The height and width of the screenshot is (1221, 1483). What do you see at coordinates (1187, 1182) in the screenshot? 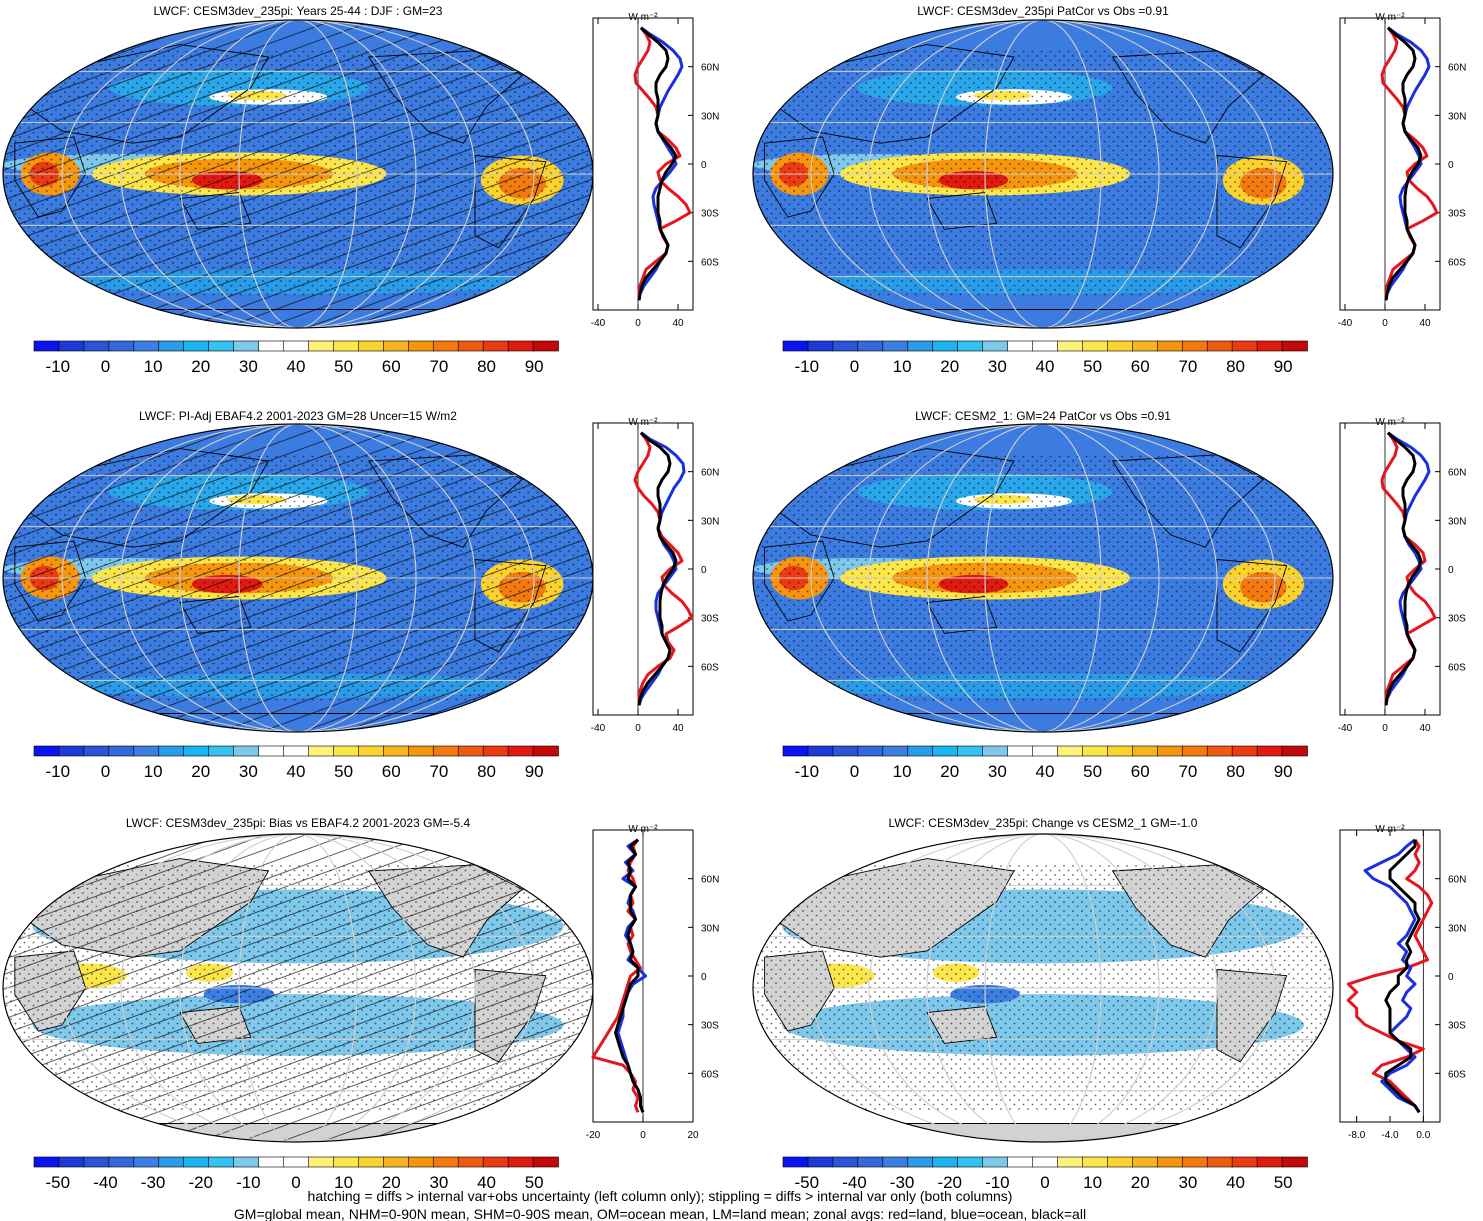
I see `colorbar-tick-label: 30` at bounding box center [1187, 1182].